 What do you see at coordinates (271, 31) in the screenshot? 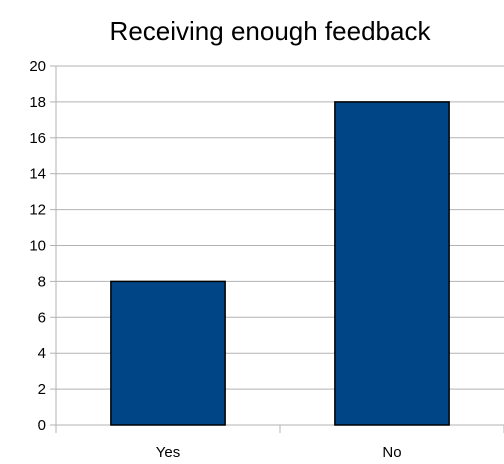
I see `chart-title: Receiving enough feedback` at bounding box center [271, 31].